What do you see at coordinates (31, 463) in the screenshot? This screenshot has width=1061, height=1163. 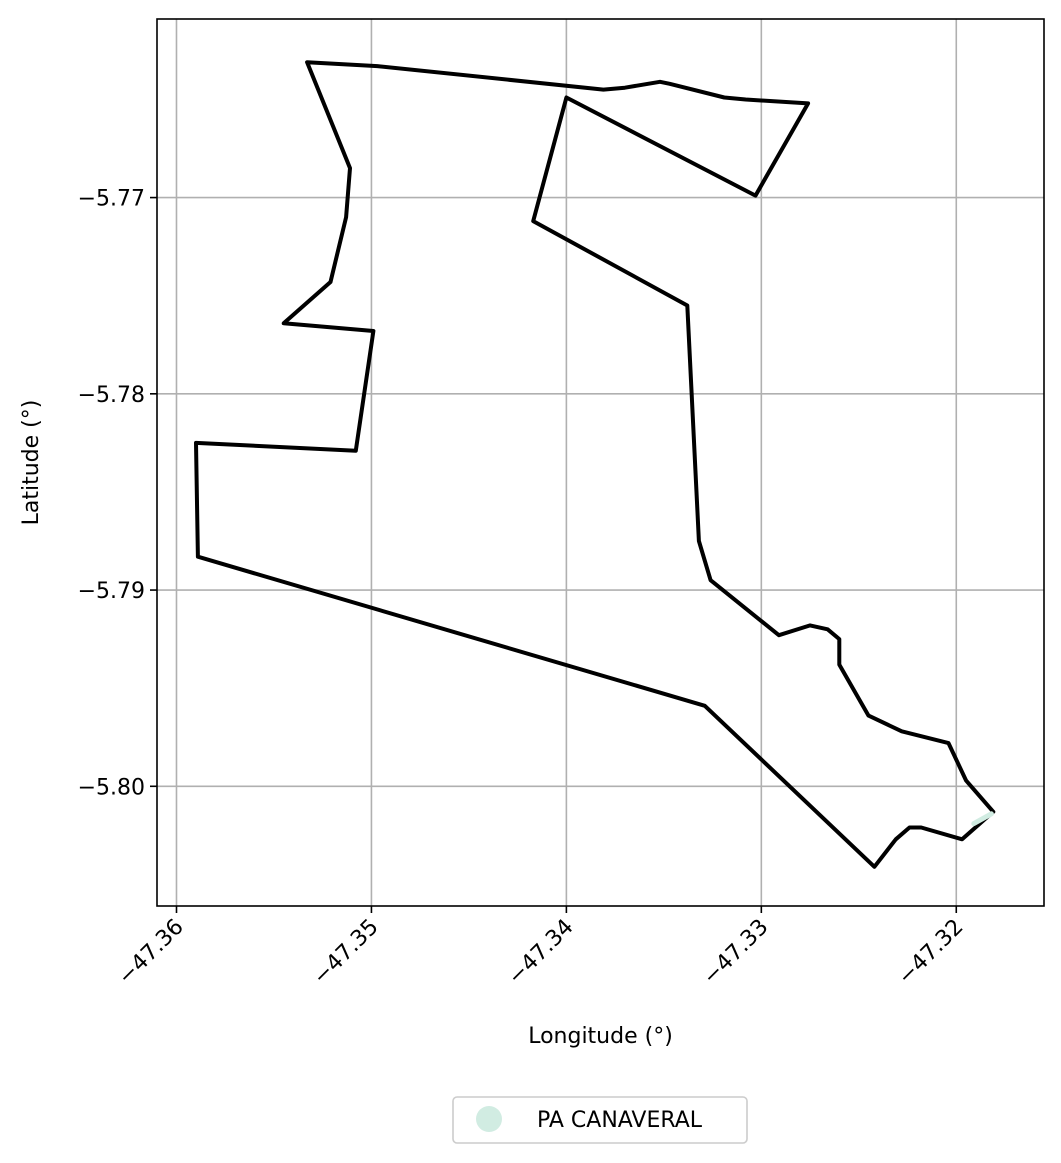 I see `y-axis-title: Latitude (°)` at bounding box center [31, 463].